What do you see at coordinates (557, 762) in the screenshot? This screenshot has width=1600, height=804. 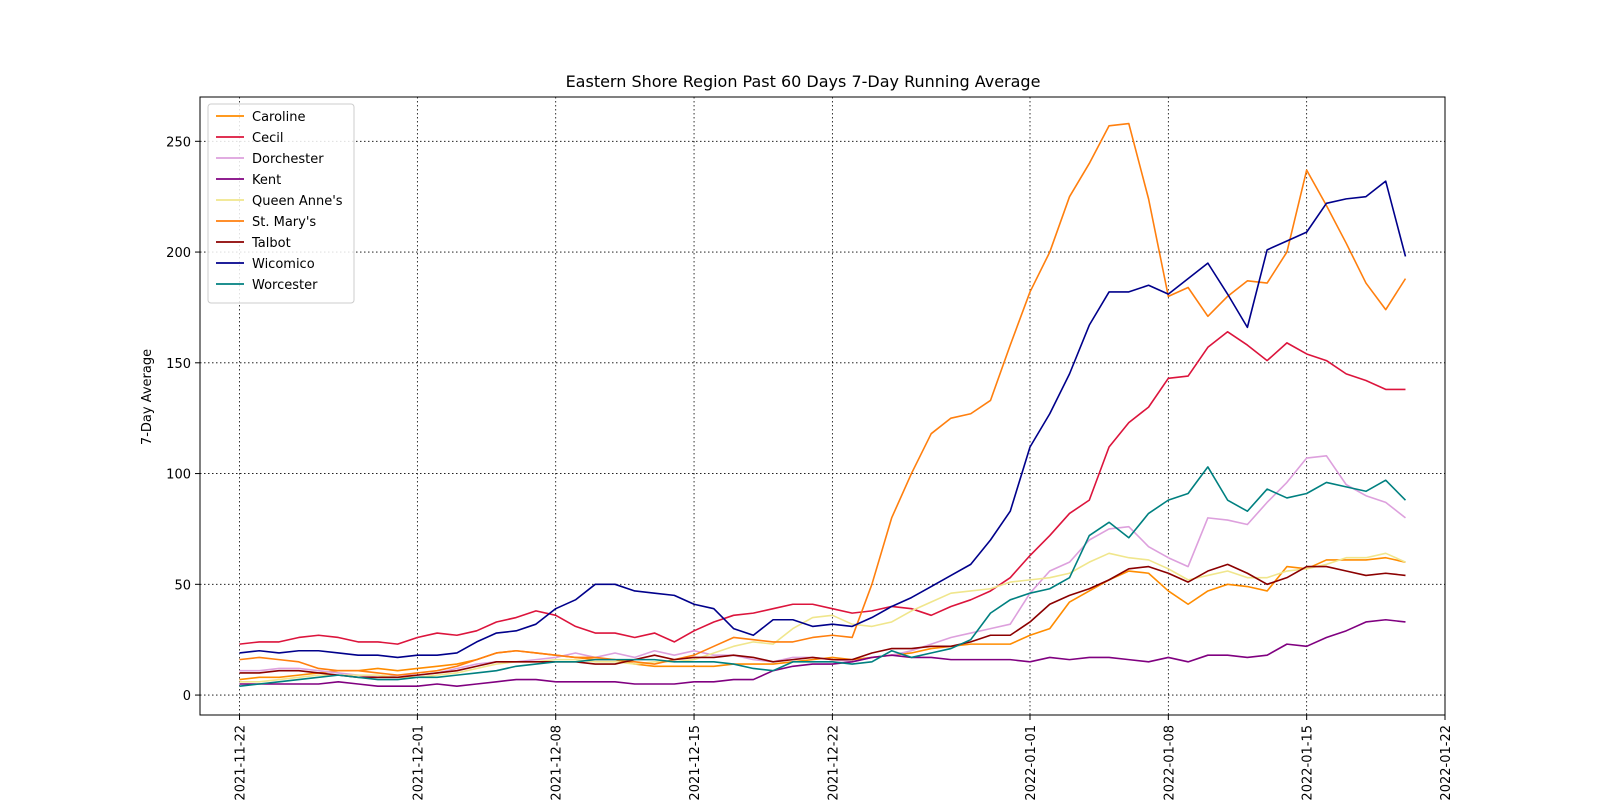 I see `x-tick-label: 2021-12-08` at bounding box center [557, 762].